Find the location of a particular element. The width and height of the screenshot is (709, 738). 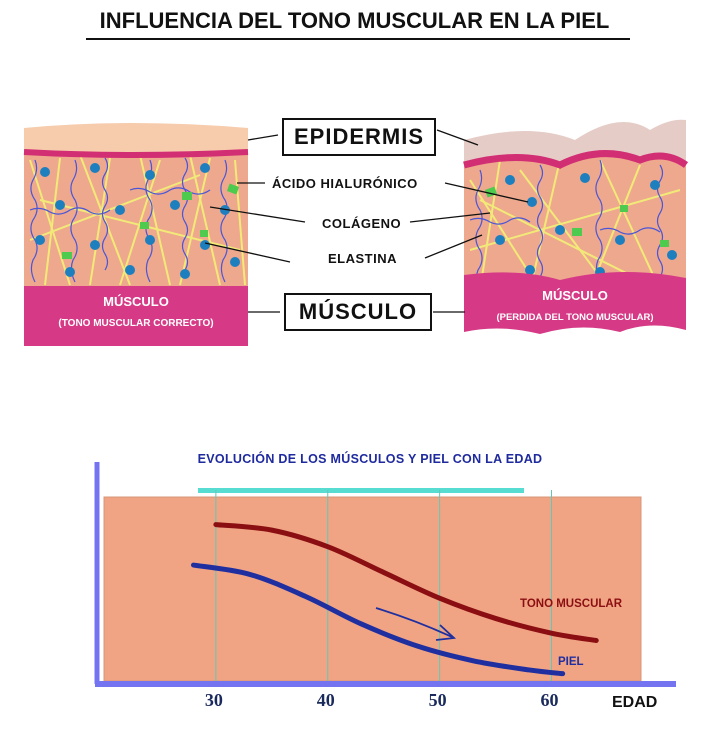

x-tick-label: 30 is located at coordinates (213, 700).